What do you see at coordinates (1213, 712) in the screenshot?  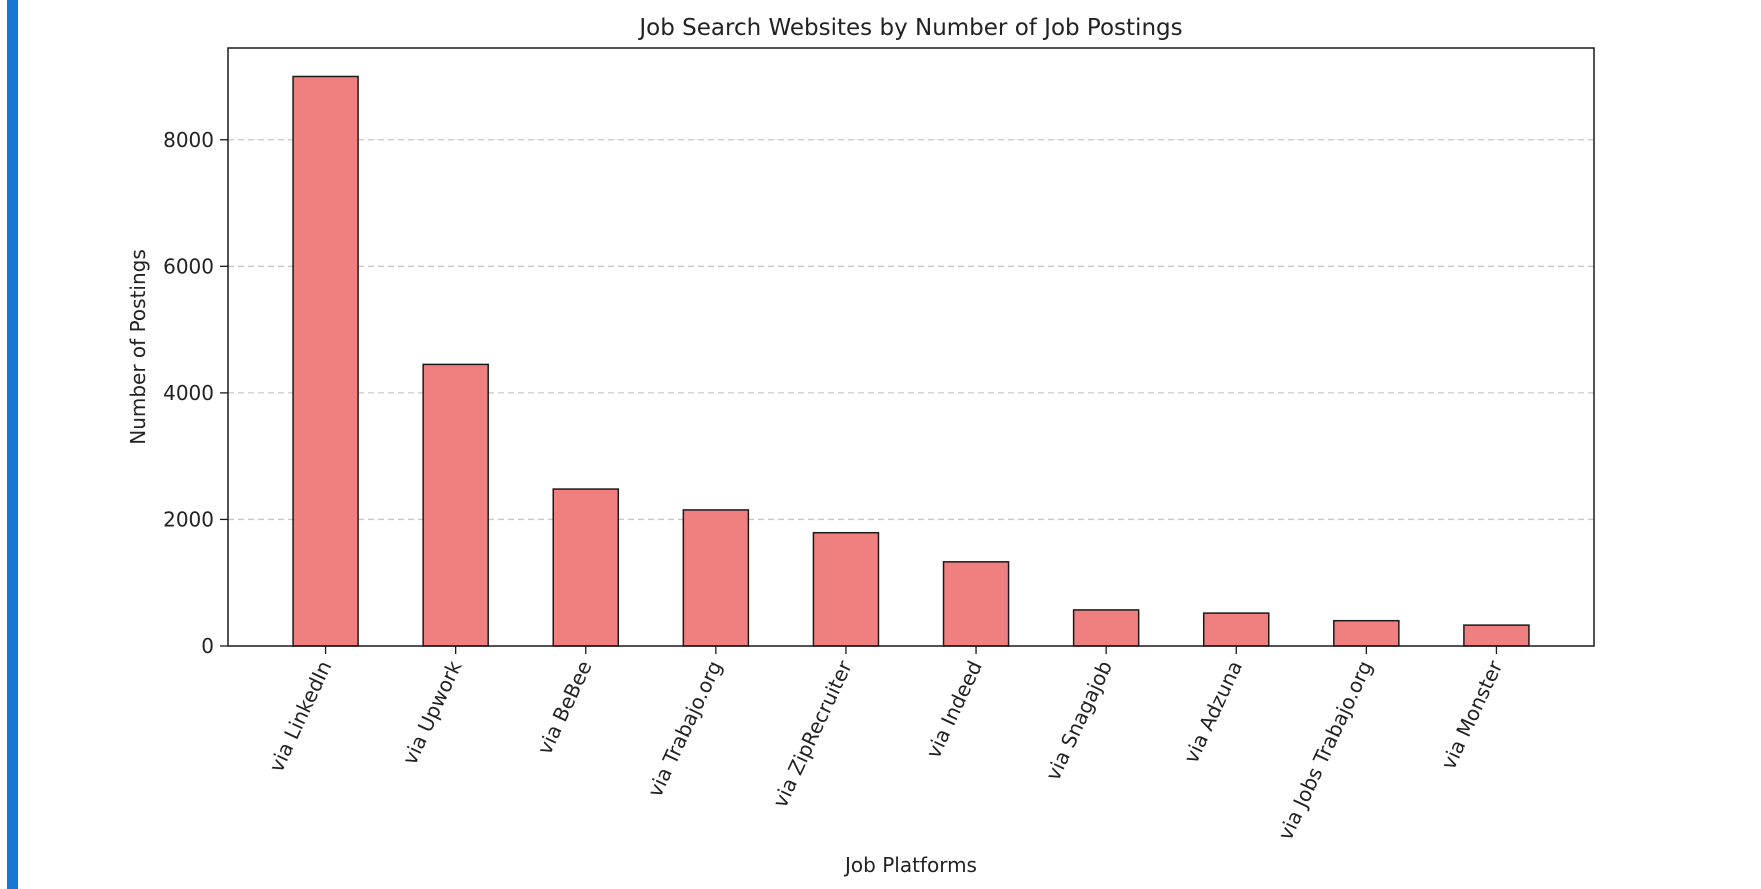 I see `x-tick-label: via Adzuna` at bounding box center [1213, 712].